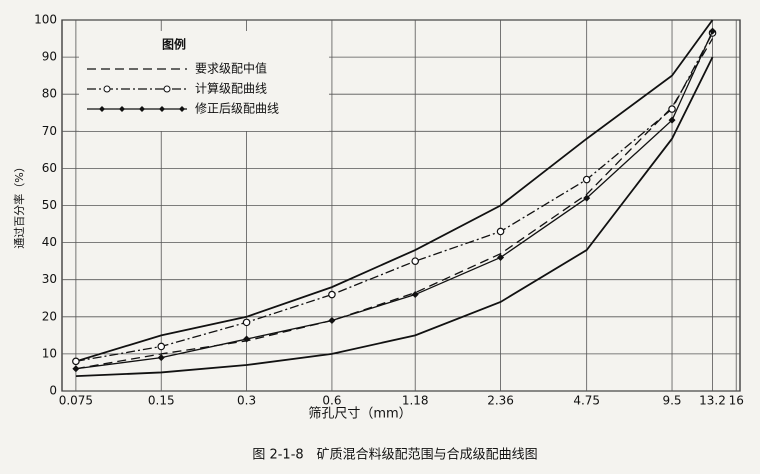 The image size is (760, 474). Describe the element at coordinates (500, 401) in the screenshot. I see `x-tick-label: 2.36` at that location.